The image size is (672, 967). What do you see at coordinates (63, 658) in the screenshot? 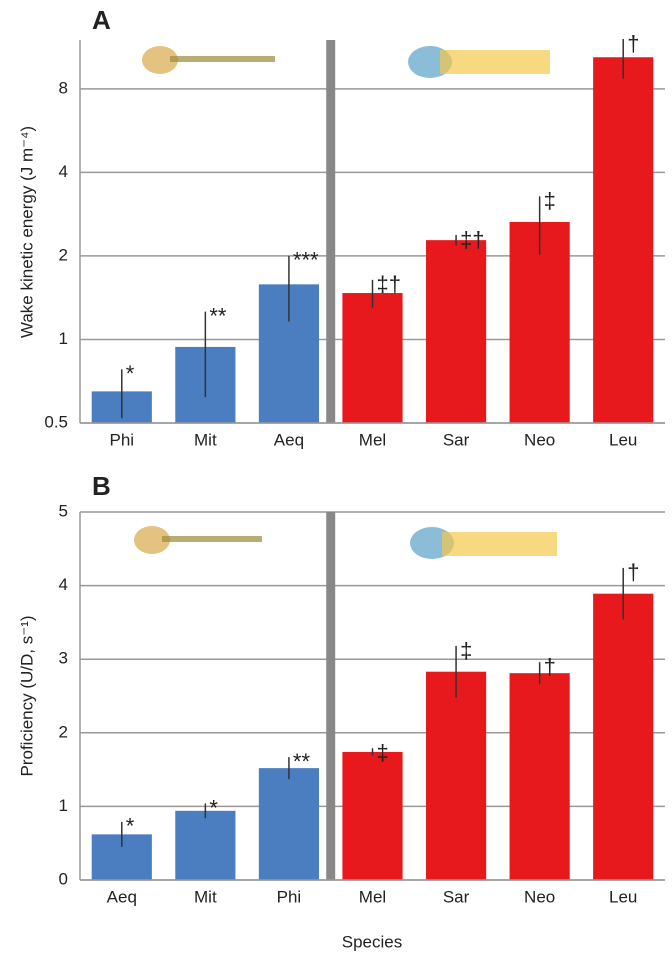
I see `y-tick-label: 3` at bounding box center [63, 658].